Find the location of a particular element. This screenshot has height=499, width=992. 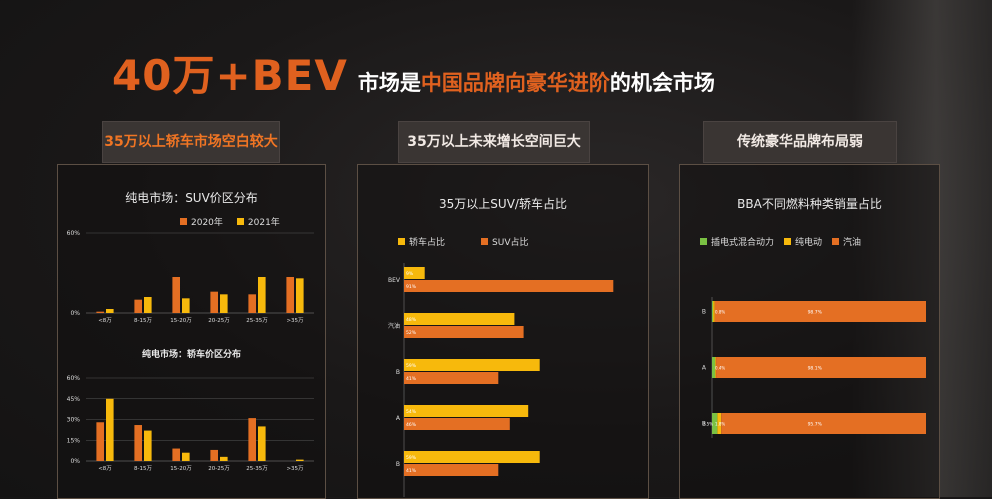

bar-value-label: 52% is located at coordinates (411, 333).